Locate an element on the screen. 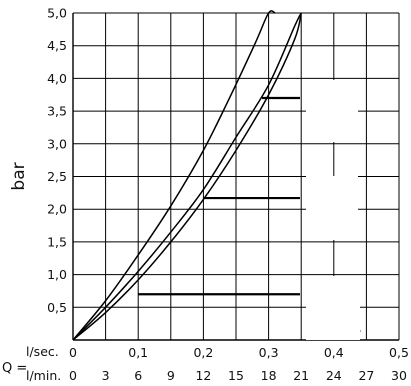 This screenshot has height=386, width=411. y-tick-label: 5,0 is located at coordinates (57, 13).